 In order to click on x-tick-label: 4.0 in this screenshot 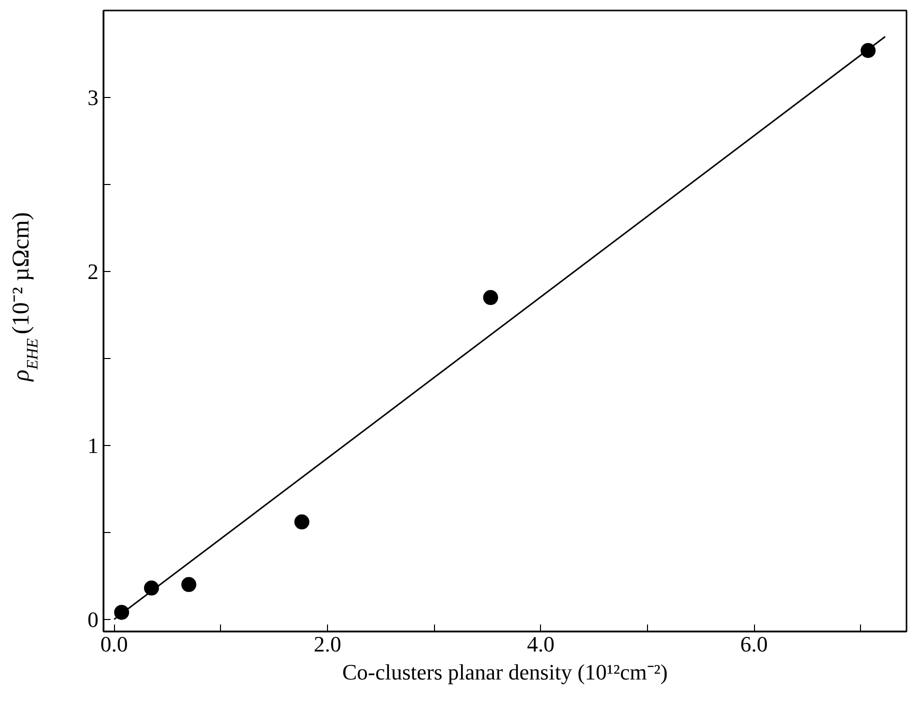, I will do `click(540, 644)`.